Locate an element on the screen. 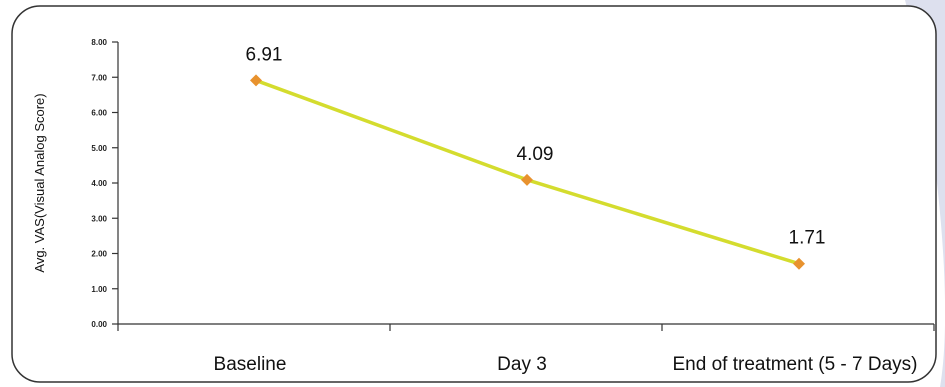 The height and width of the screenshot is (387, 945). y-tick-label: 7.00 is located at coordinates (99, 77).